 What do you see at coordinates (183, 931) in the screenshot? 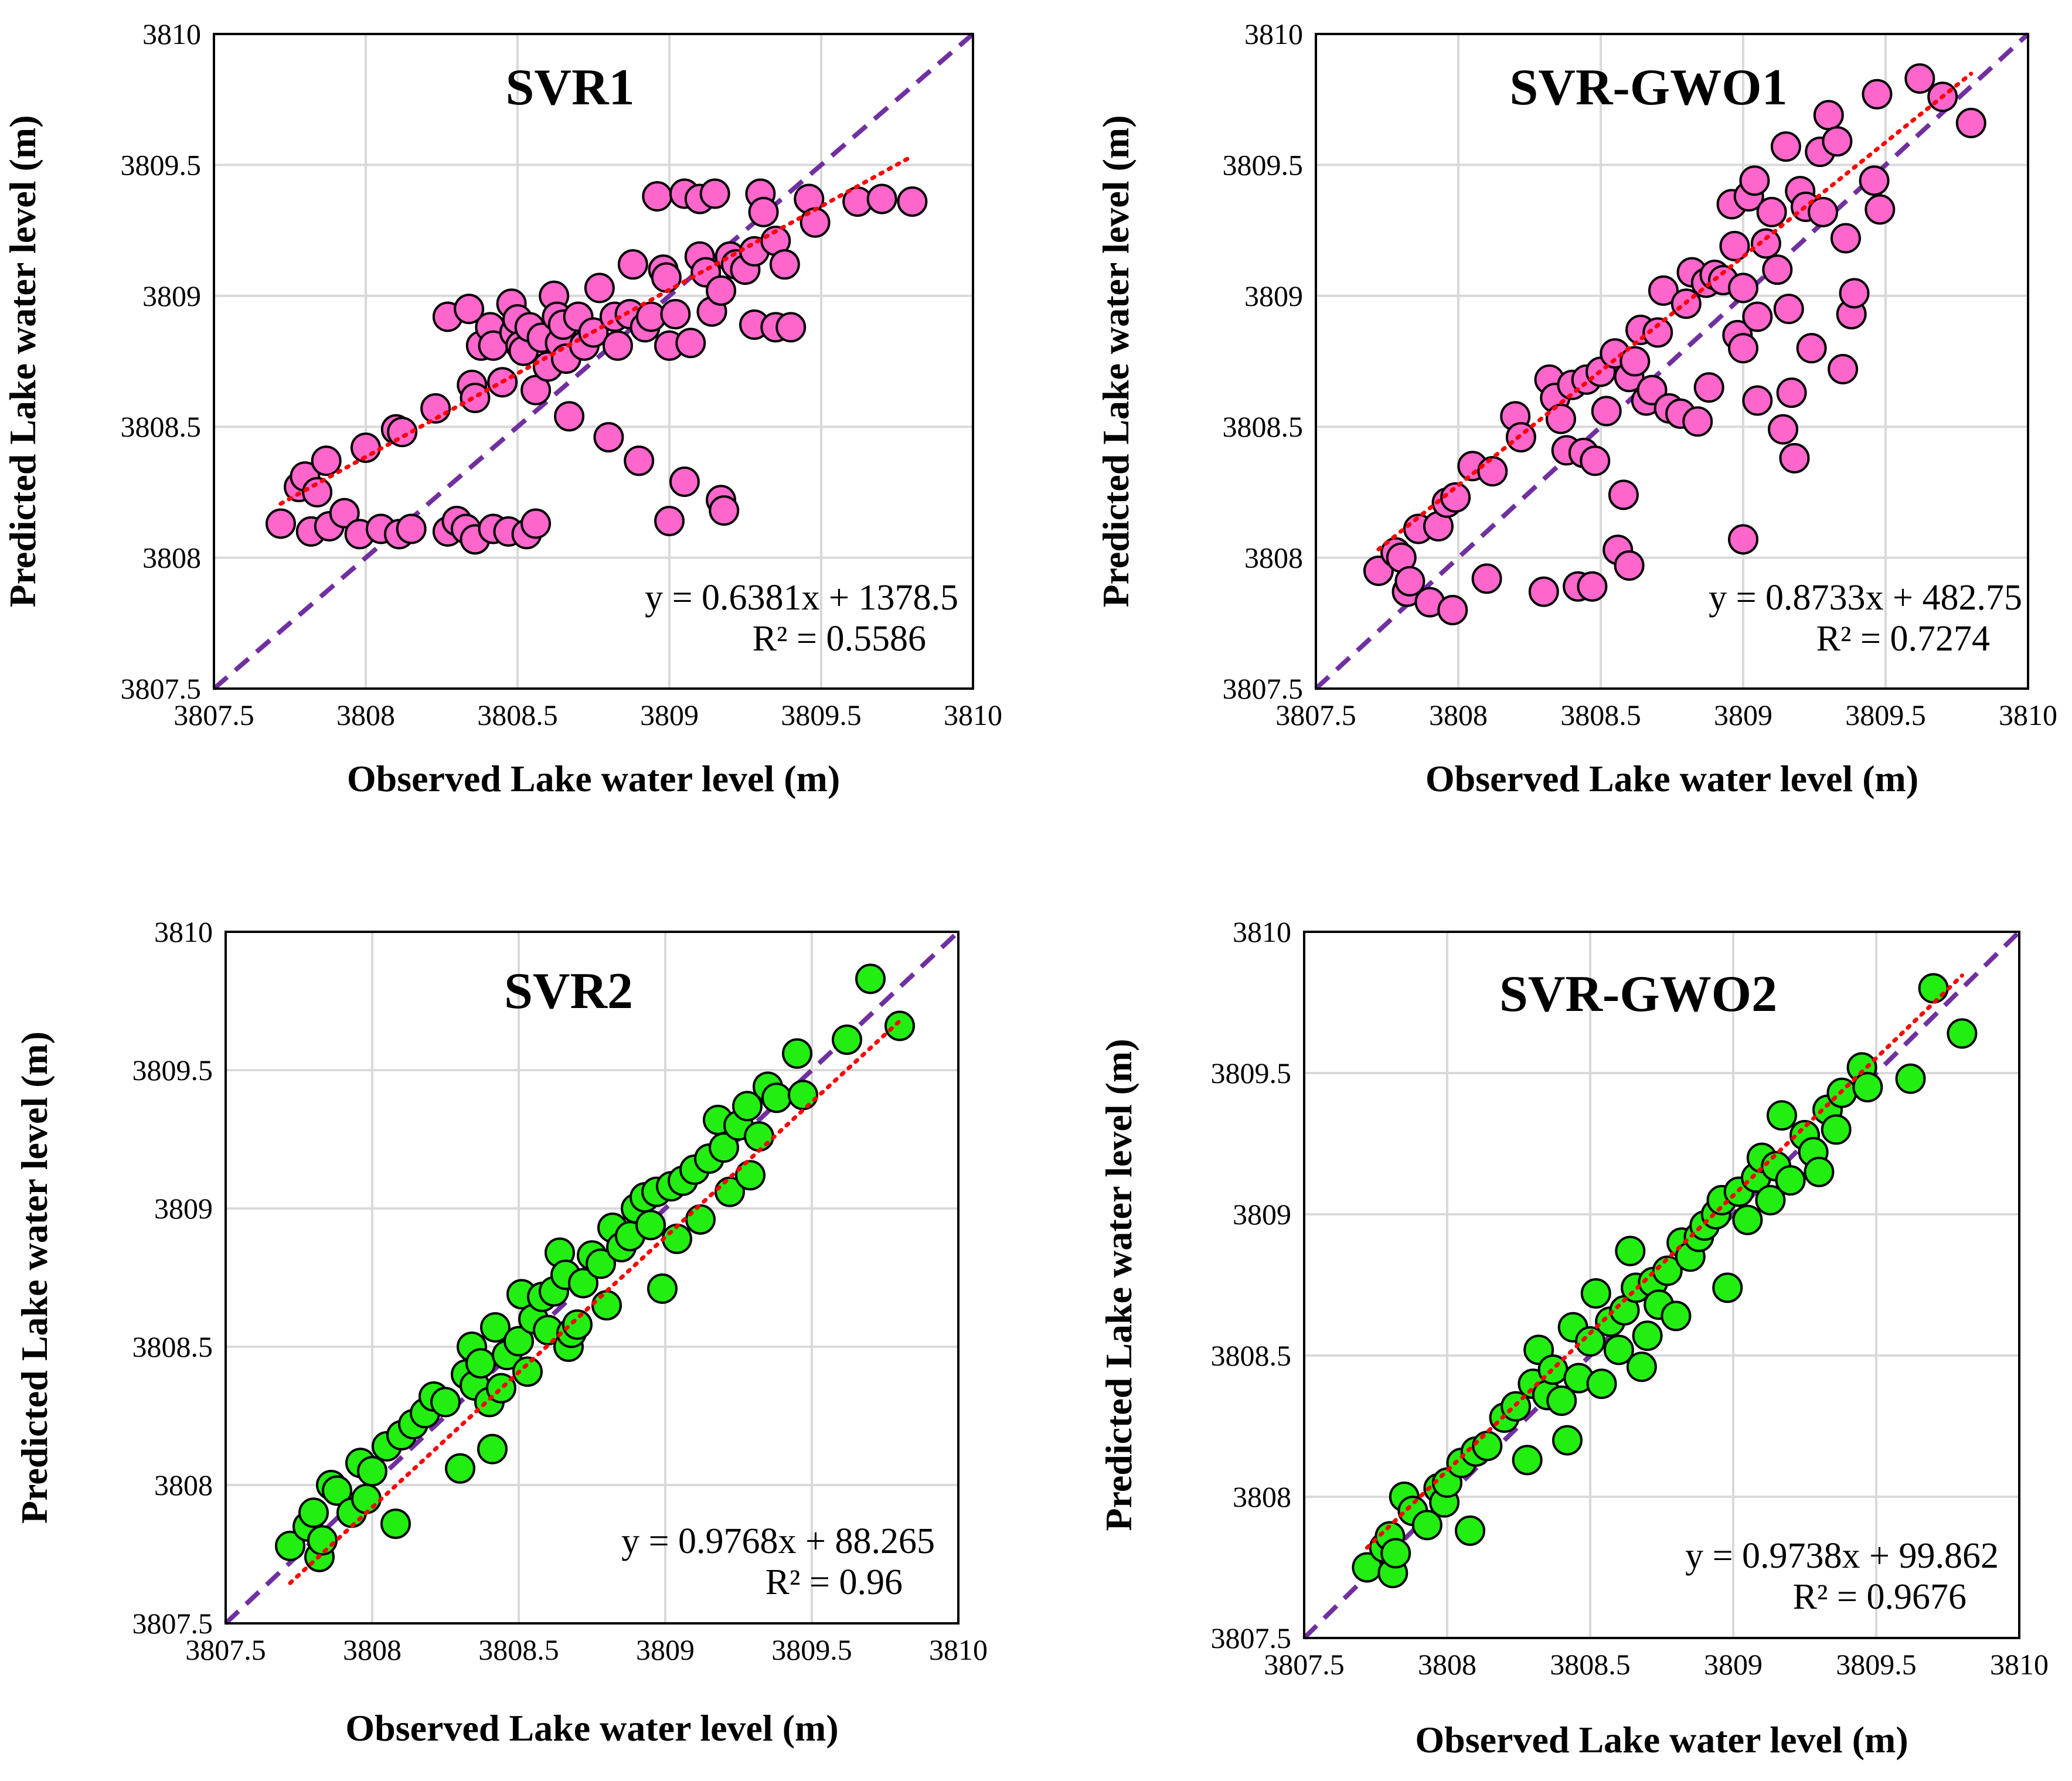
I see `y-tick-label: 3810` at bounding box center [183, 931].